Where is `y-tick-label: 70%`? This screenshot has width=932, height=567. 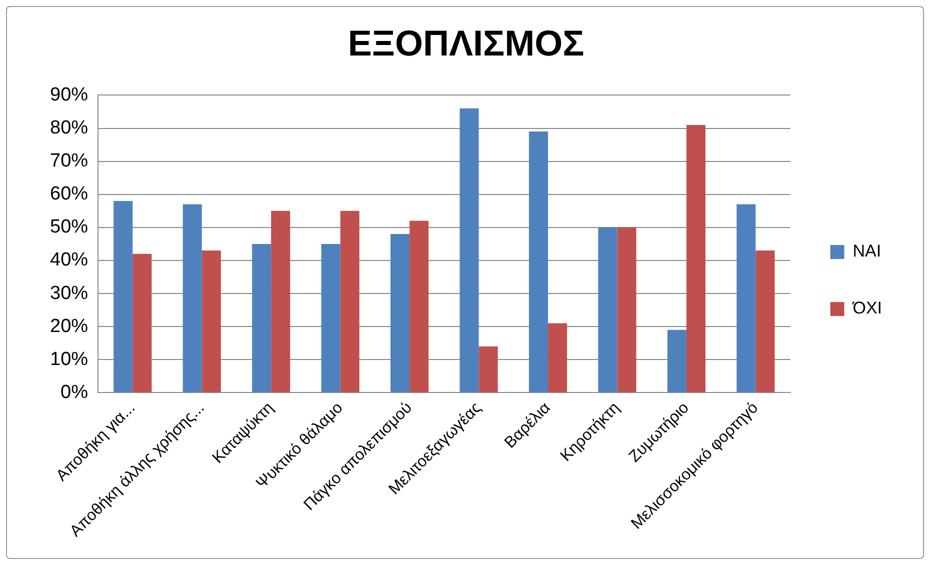 y-tick-label: 70% is located at coordinates (69, 161).